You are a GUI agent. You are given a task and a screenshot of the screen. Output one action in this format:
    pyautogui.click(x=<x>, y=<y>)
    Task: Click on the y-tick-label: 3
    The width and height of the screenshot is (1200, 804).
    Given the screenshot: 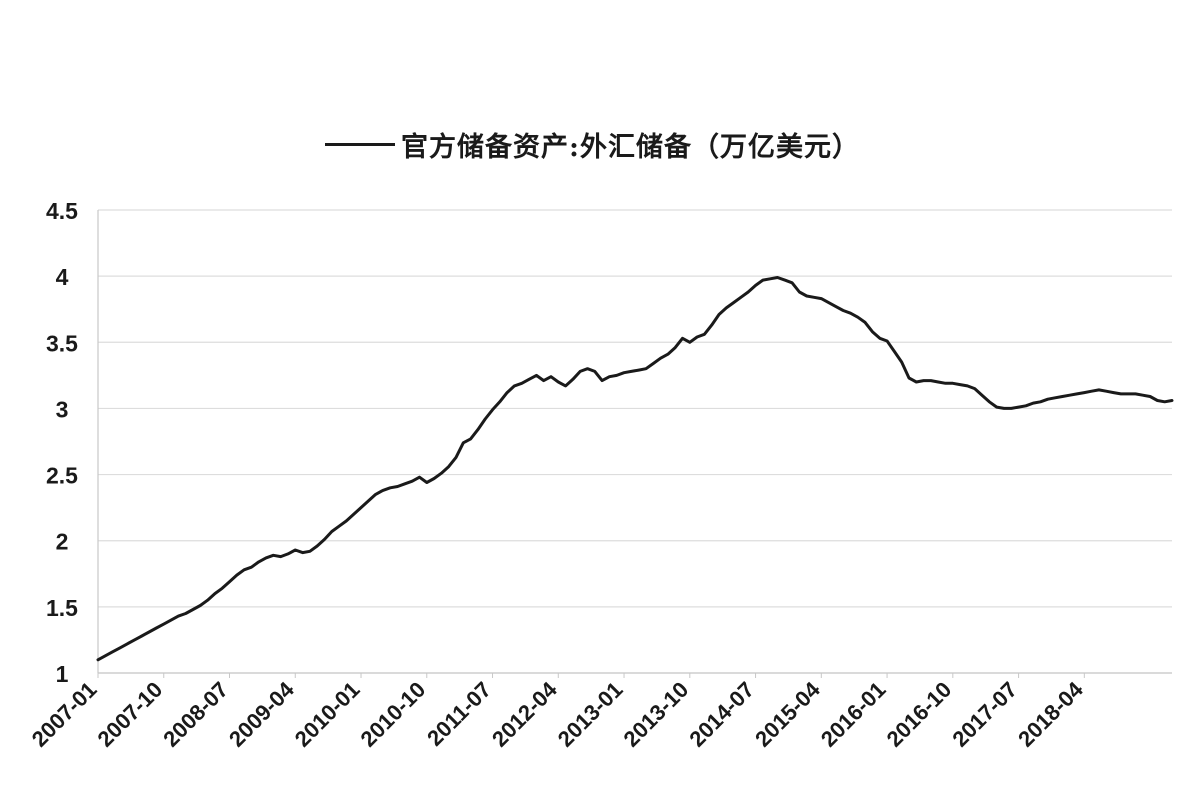 What is the action you would take?
    pyautogui.click(x=62, y=409)
    